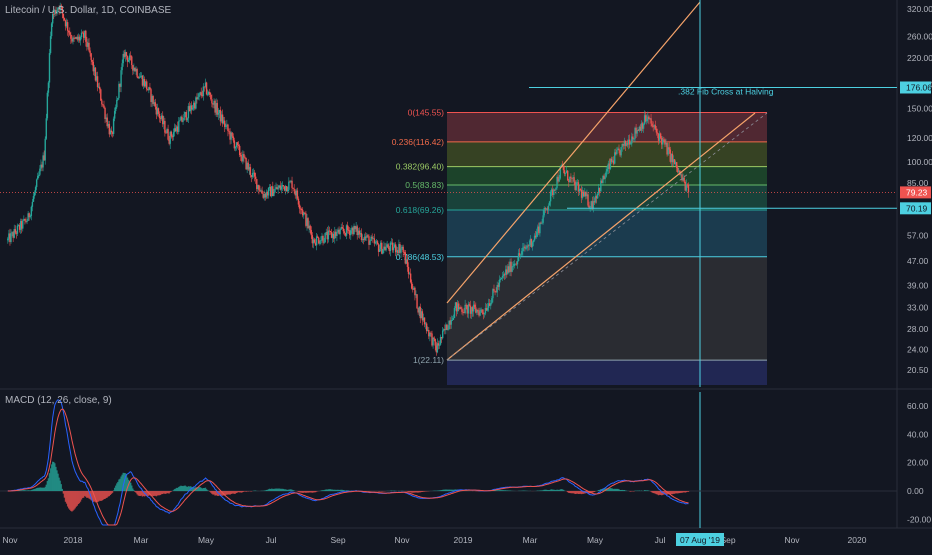  Describe the element at coordinates (402, 540) in the screenshot. I see `time-tick-label: Nov` at that location.